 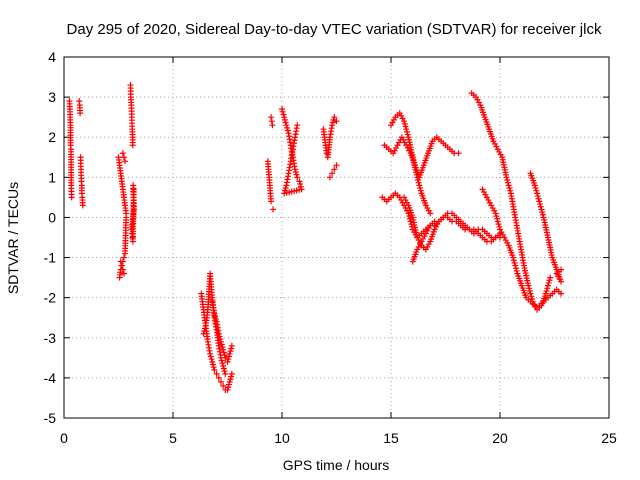 I want to click on series-s10, so click(x=292, y=151).